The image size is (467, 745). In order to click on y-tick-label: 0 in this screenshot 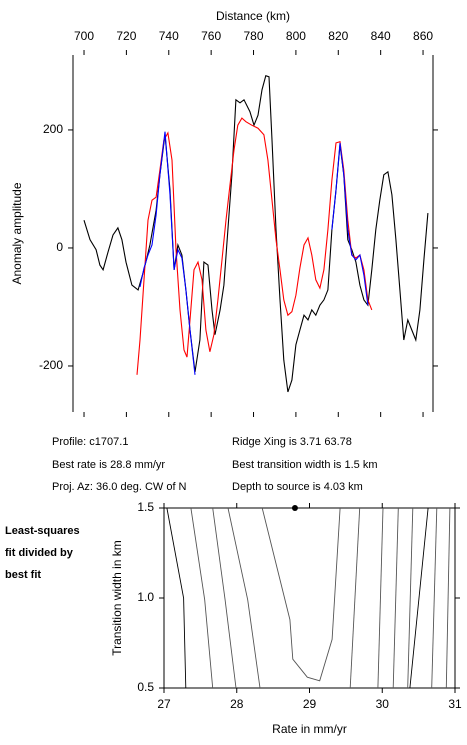, I will do `click(59, 247)`.